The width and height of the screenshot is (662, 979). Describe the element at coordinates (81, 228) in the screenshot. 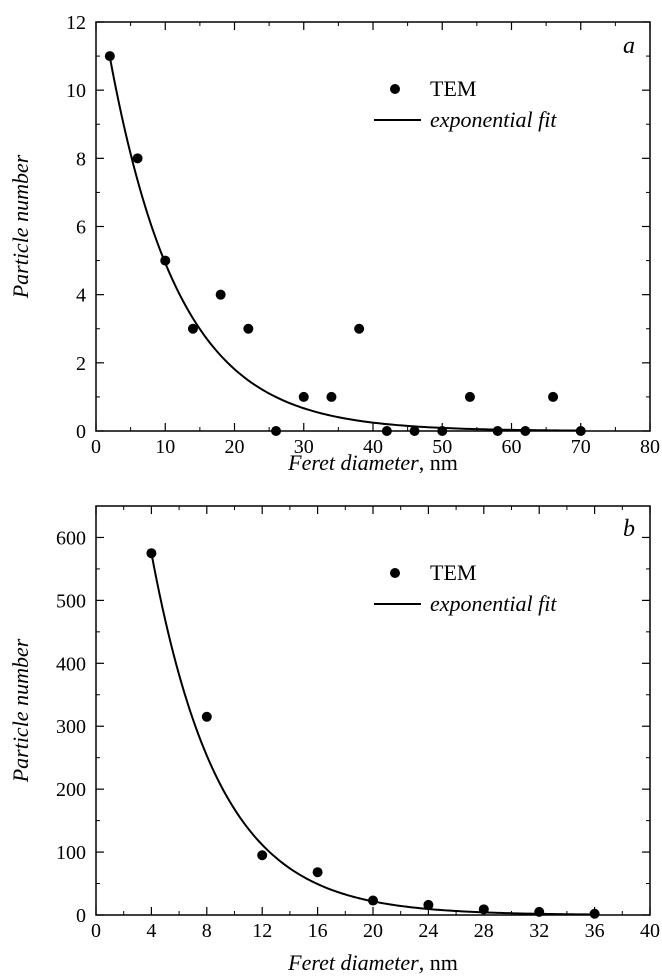

I see `y-tick-label: 6` at that location.